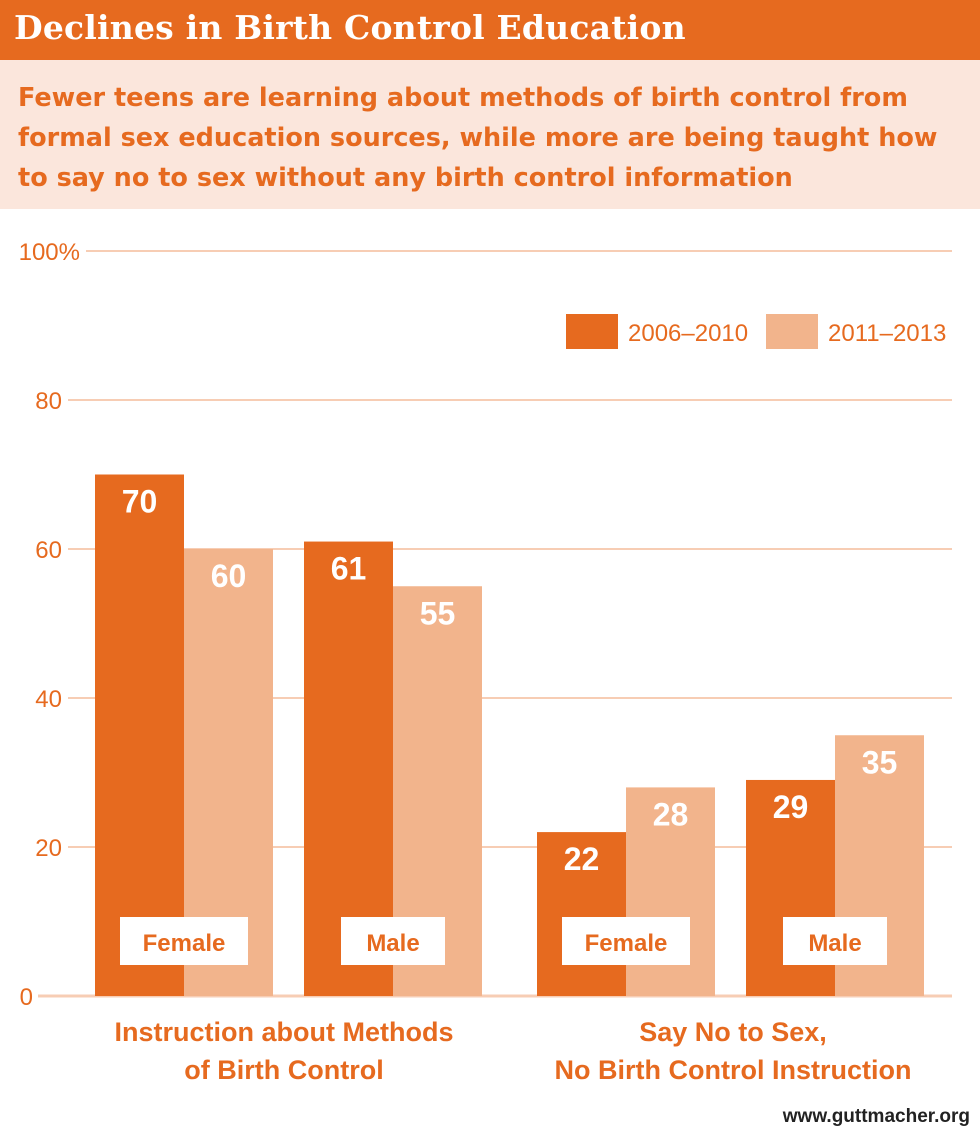 Image resolution: width=980 pixels, height=1136 pixels. I want to click on y-tick-label: 40, so click(48, 699).